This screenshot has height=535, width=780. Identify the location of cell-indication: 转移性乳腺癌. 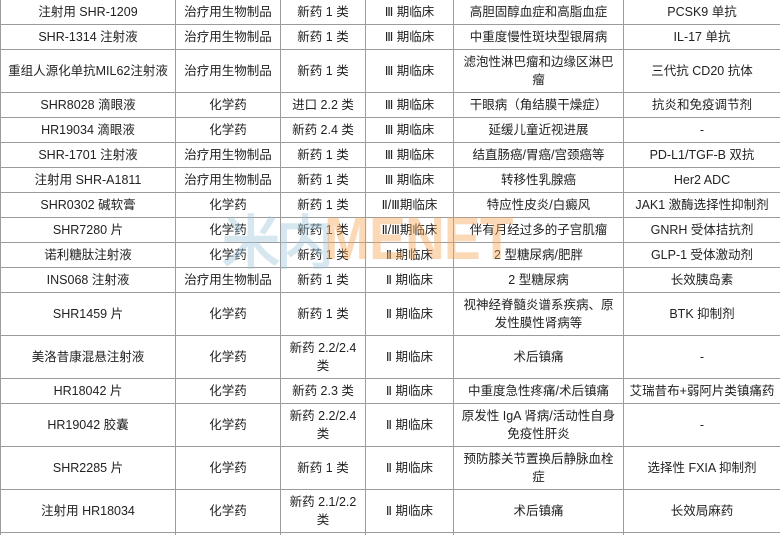
(538, 180).